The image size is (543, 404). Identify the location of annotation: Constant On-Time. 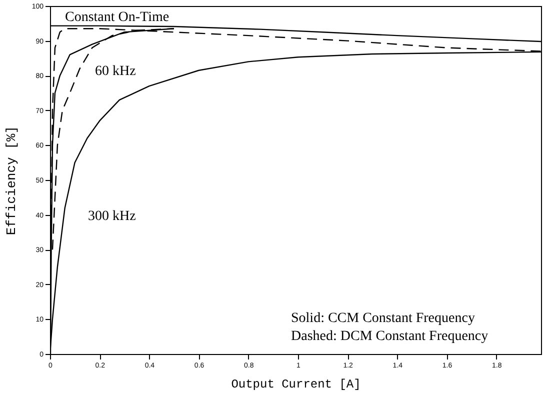
(117, 17).